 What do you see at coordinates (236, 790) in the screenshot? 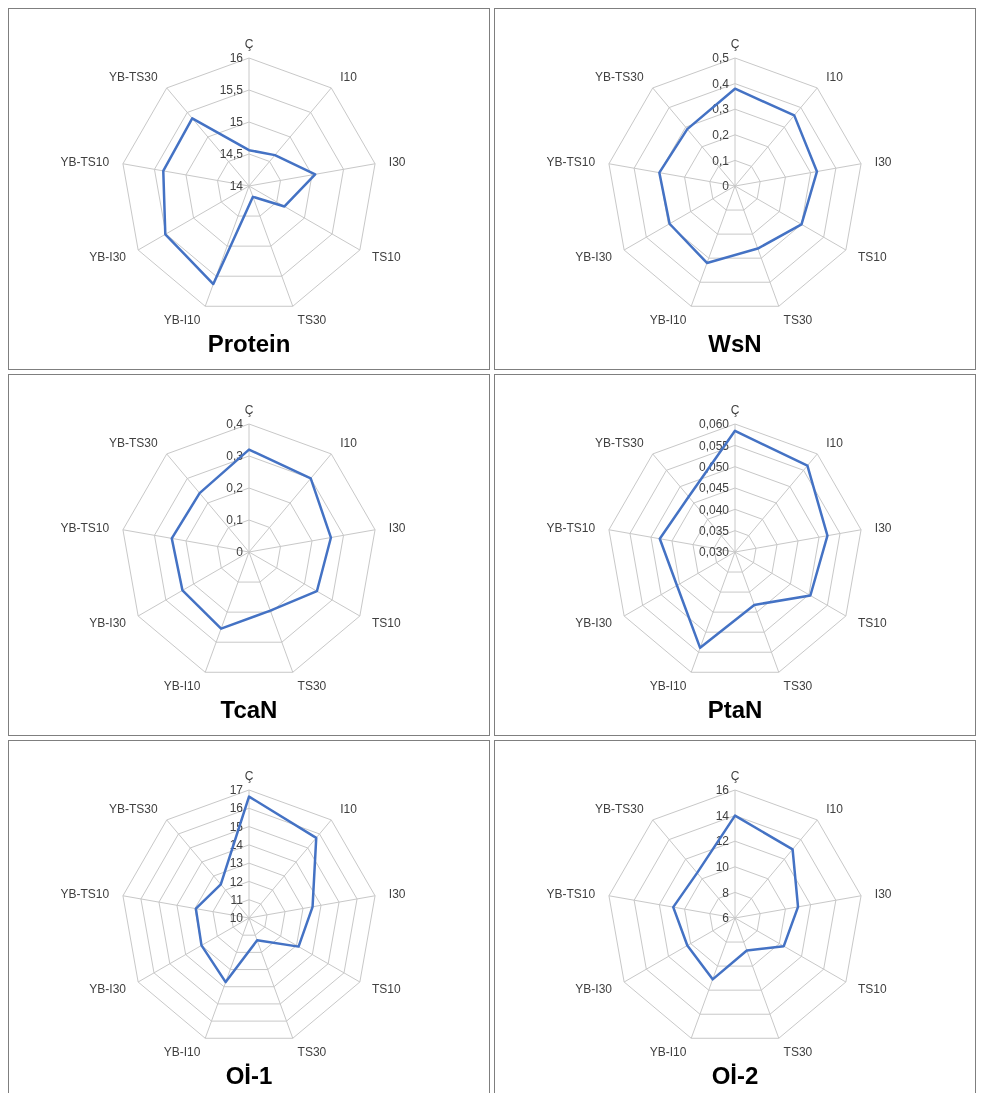
I see `y-tick-label: 17` at bounding box center [236, 790].